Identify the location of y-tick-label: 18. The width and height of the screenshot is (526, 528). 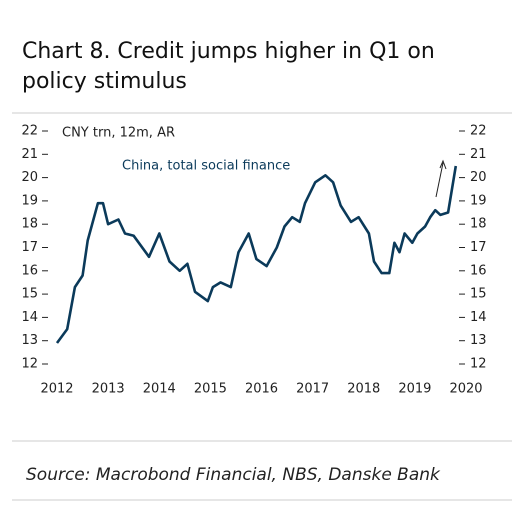
(29, 224).